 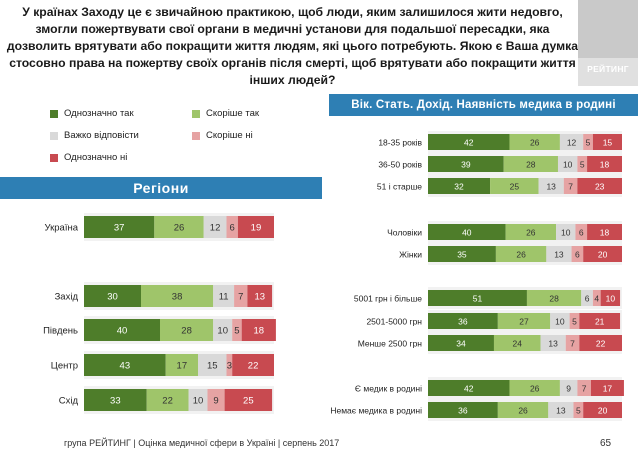 I want to click on legend-item: Скоріше ні, so click(x=222, y=135).